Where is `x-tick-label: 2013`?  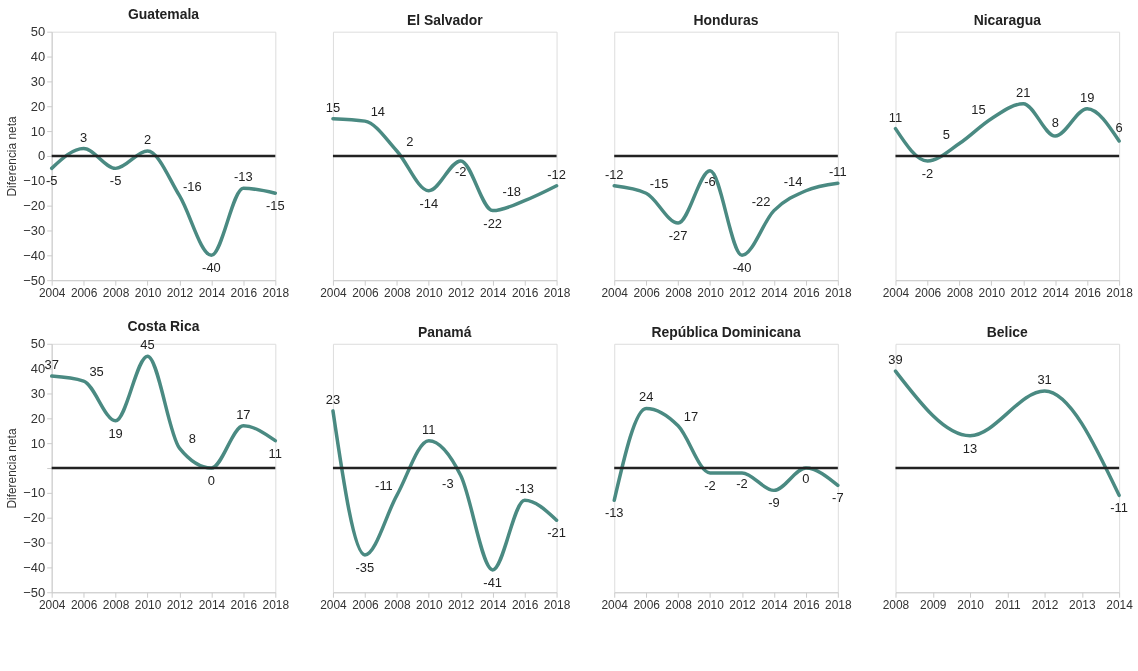
x-tick-label: 2013 is located at coordinates (1082, 604).